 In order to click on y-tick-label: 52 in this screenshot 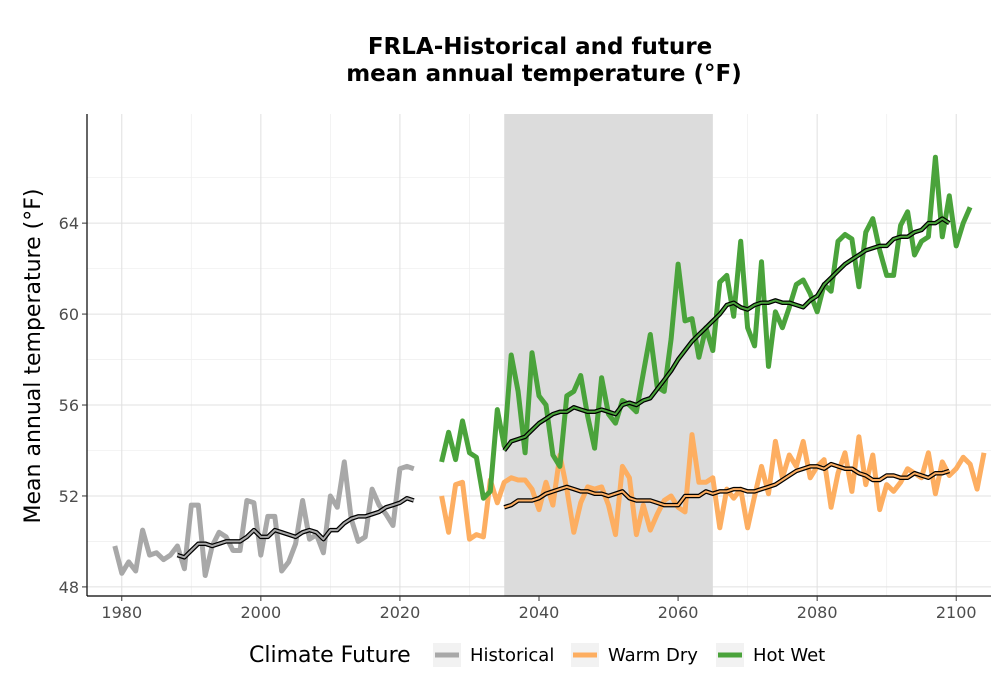, I will do `click(69, 496)`.